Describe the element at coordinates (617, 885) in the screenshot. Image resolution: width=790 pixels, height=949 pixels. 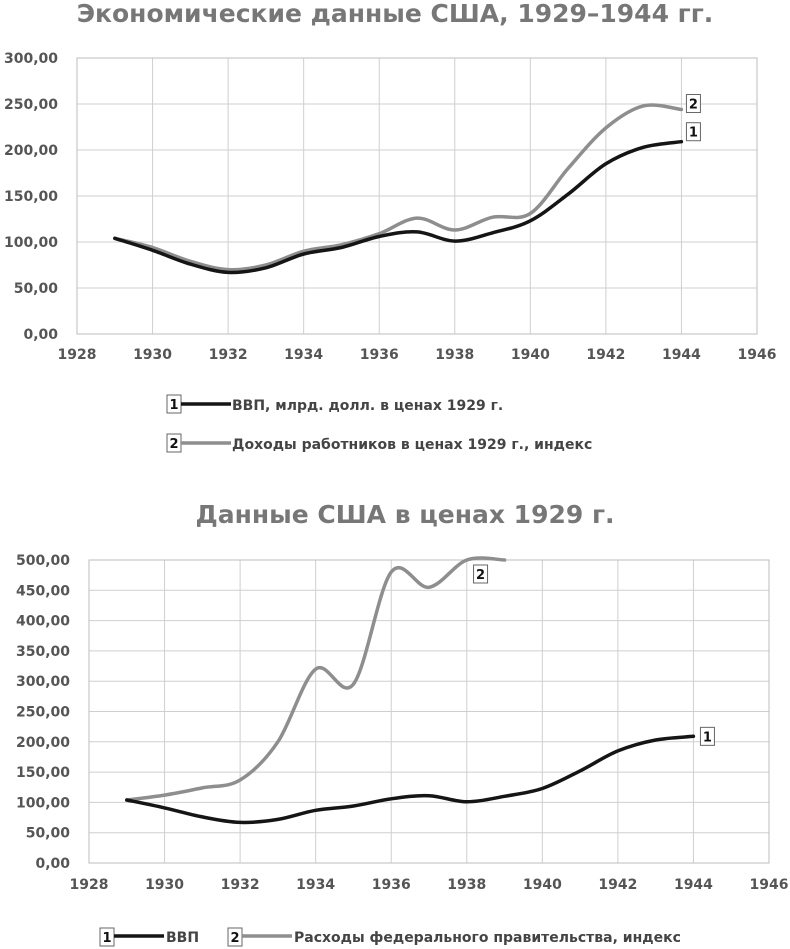
I see `chart2-x-tick-label: 1942` at that location.